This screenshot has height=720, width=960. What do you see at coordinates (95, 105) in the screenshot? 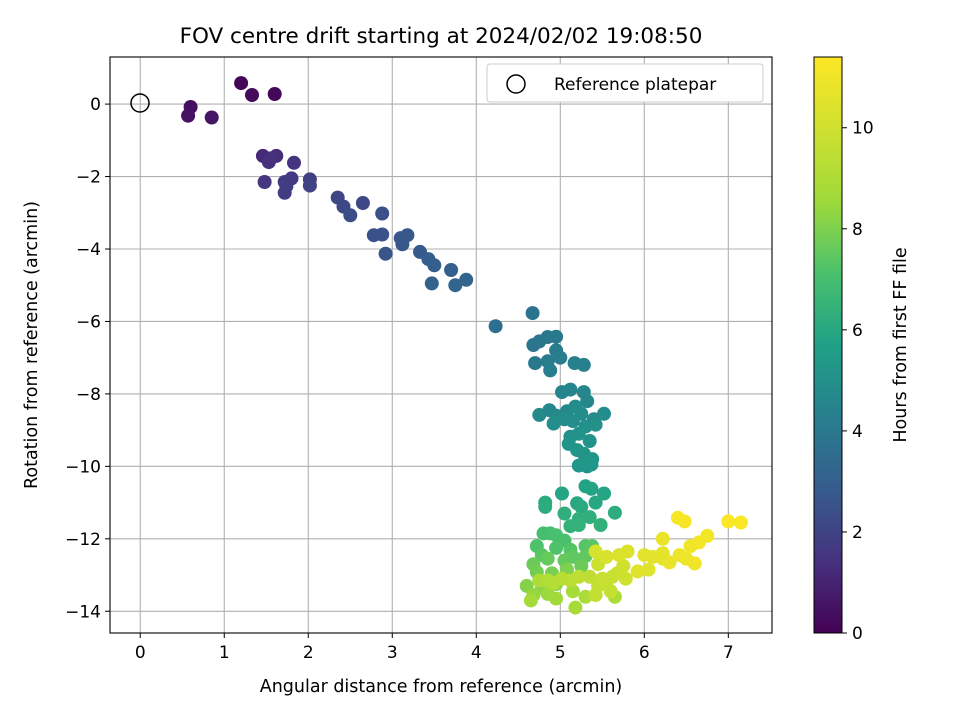
I see `y-tick-label: 0` at bounding box center [95, 105].